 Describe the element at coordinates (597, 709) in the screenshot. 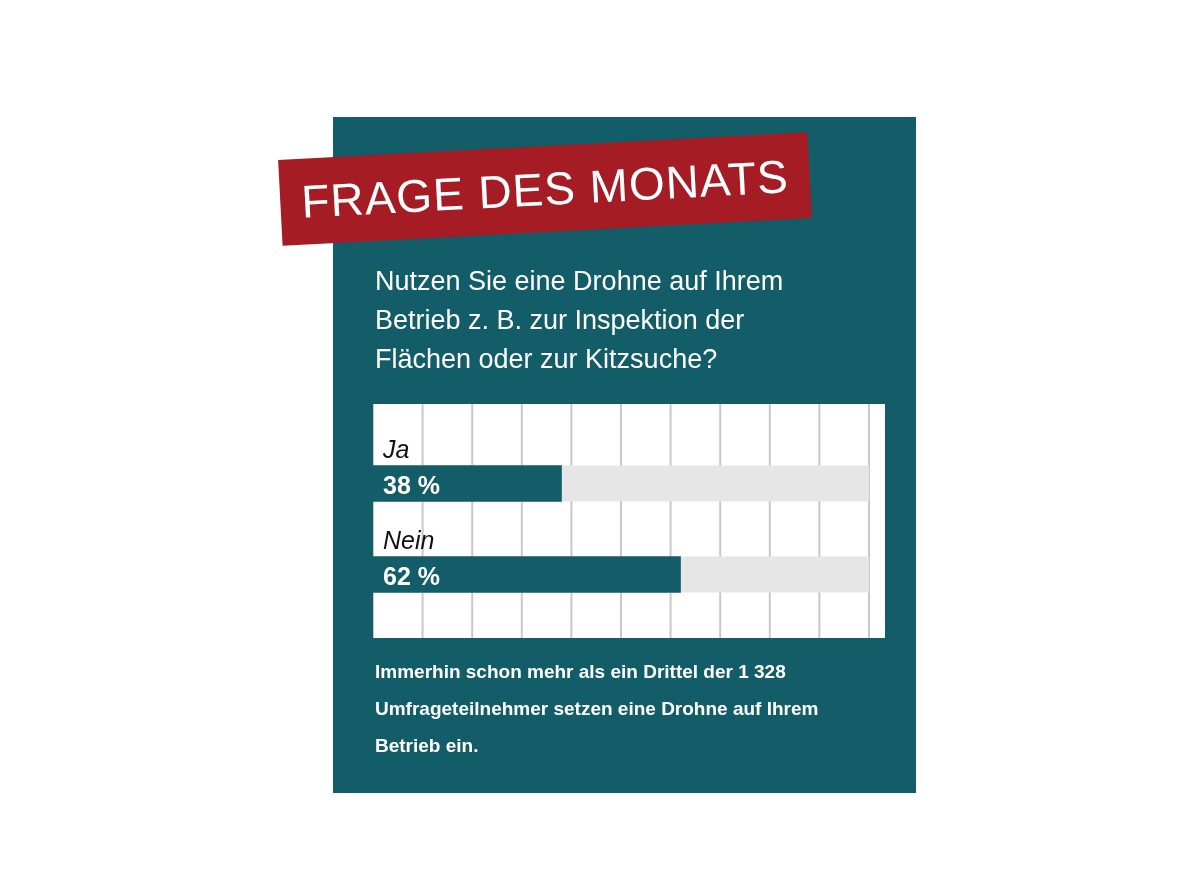

I see `text: Immerhin schon mehr als ein Drittel der 1 328 Umfrageteilnehmer setzen eine Drohne auf Ihrem Betrieb ein.` at that location.